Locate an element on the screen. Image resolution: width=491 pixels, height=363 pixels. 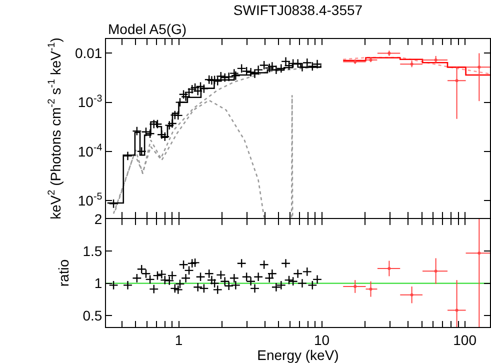
x-tick-label: 10 is located at coordinates (322, 340).